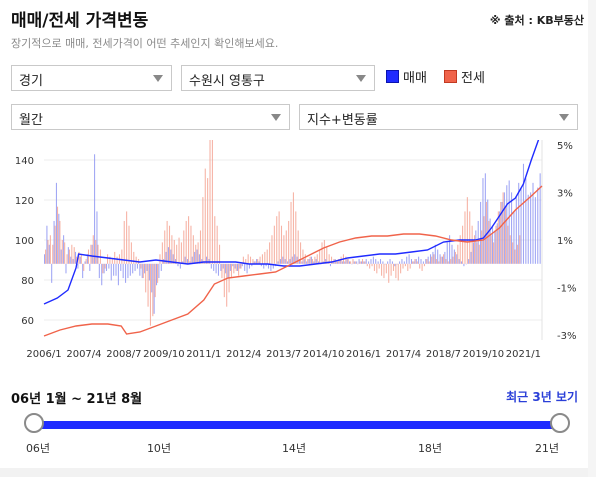 The width and height of the screenshot is (596, 477). I want to click on x-tick-label: 2016/1, so click(363, 354).